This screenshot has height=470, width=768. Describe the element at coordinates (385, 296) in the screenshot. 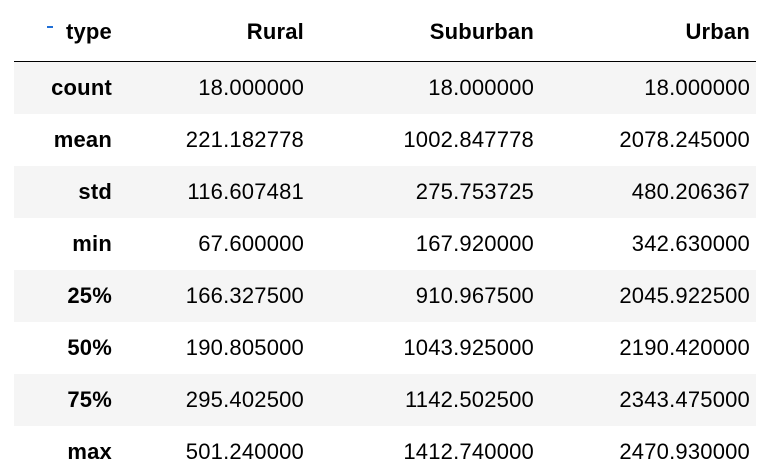

I see `table-row: 25% 166.327500 910.967500 2045.922500` at that location.